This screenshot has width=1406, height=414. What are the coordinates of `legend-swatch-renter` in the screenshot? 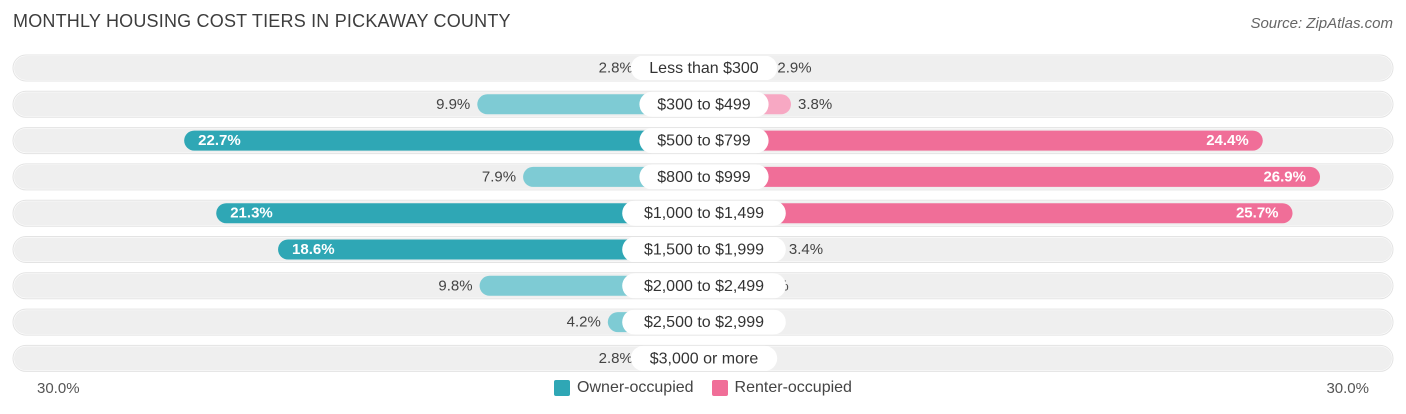 It's located at (719, 388).